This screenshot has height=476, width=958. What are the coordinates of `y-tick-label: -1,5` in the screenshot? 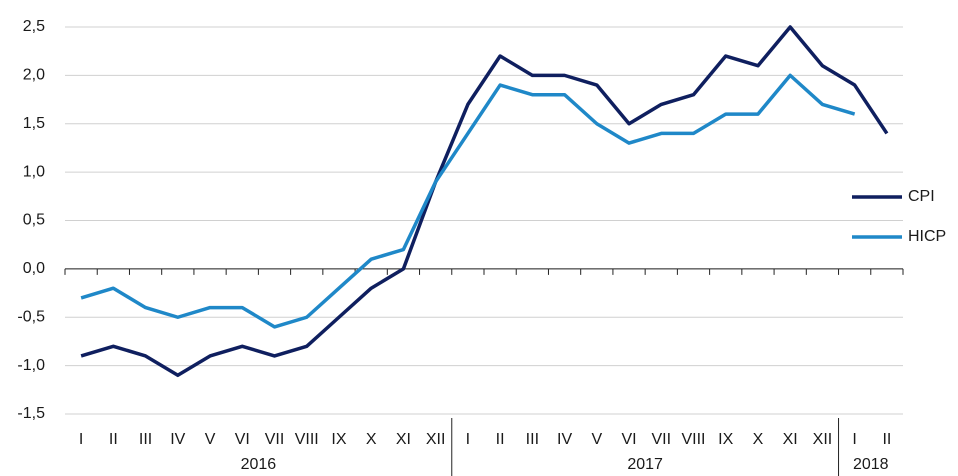 It's located at (31, 413).